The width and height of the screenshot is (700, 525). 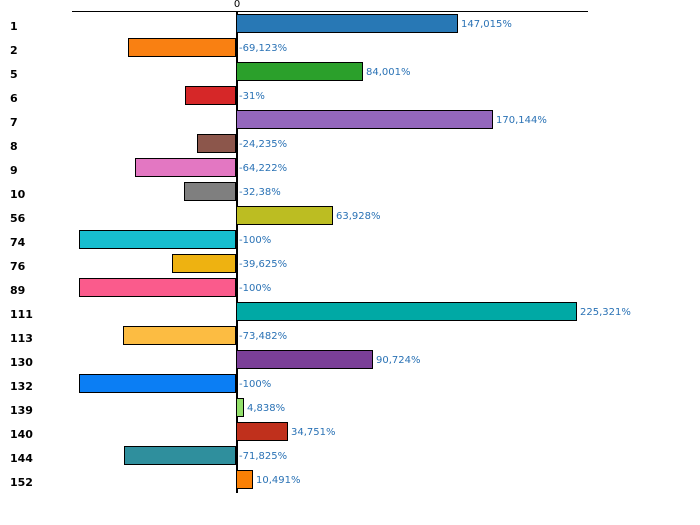 I want to click on bar-value-label: -71,825%, so click(x=263, y=456).